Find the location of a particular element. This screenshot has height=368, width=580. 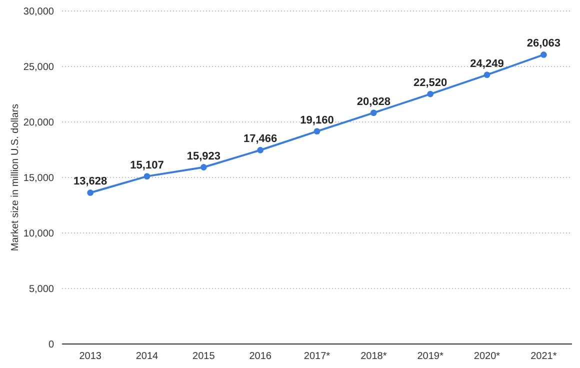

data-label: 15,923 is located at coordinates (203, 156).